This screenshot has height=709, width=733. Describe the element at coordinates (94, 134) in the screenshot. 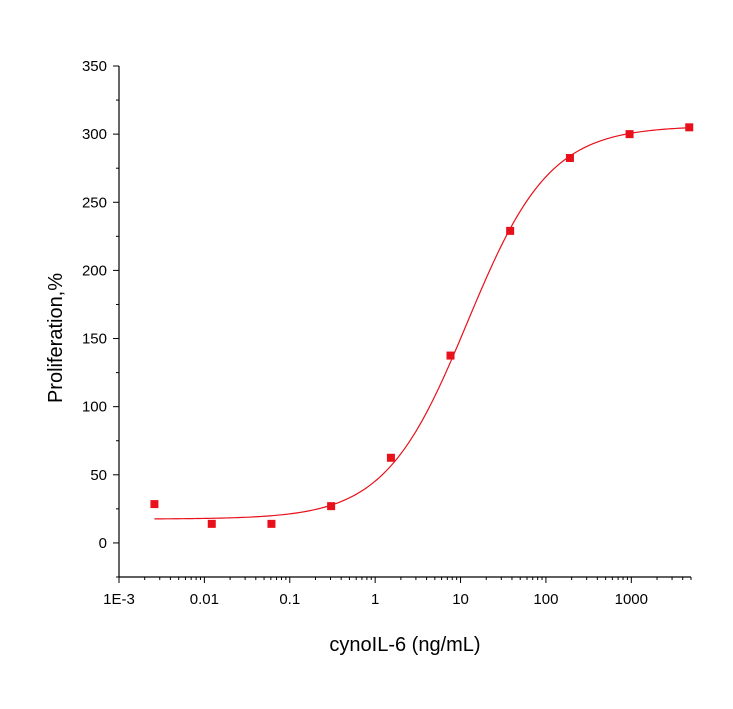

I see `y-tick-label: 300` at that location.